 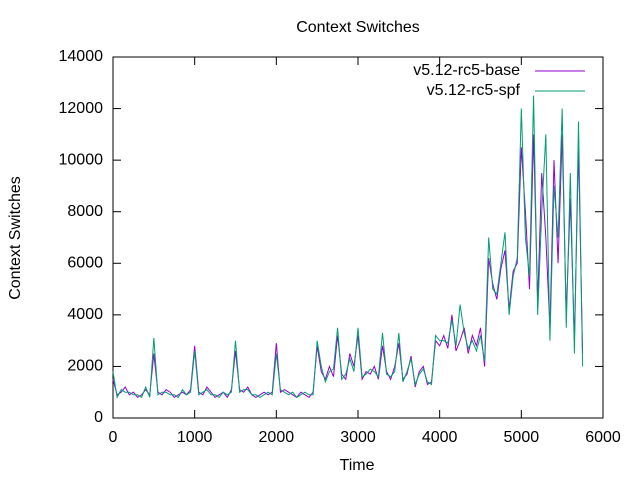 I want to click on y-tick-label: 8000, so click(x=85, y=211).